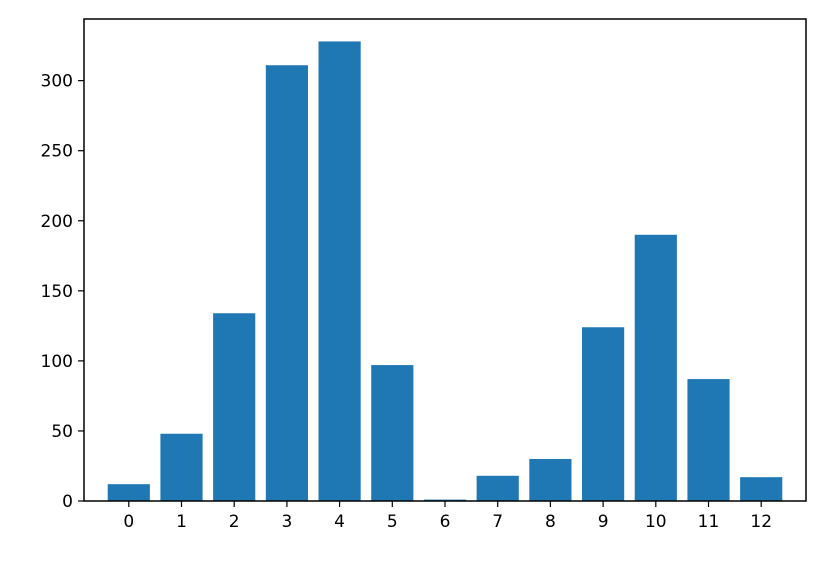  I want to click on x-tick-label: 7, so click(497, 522).